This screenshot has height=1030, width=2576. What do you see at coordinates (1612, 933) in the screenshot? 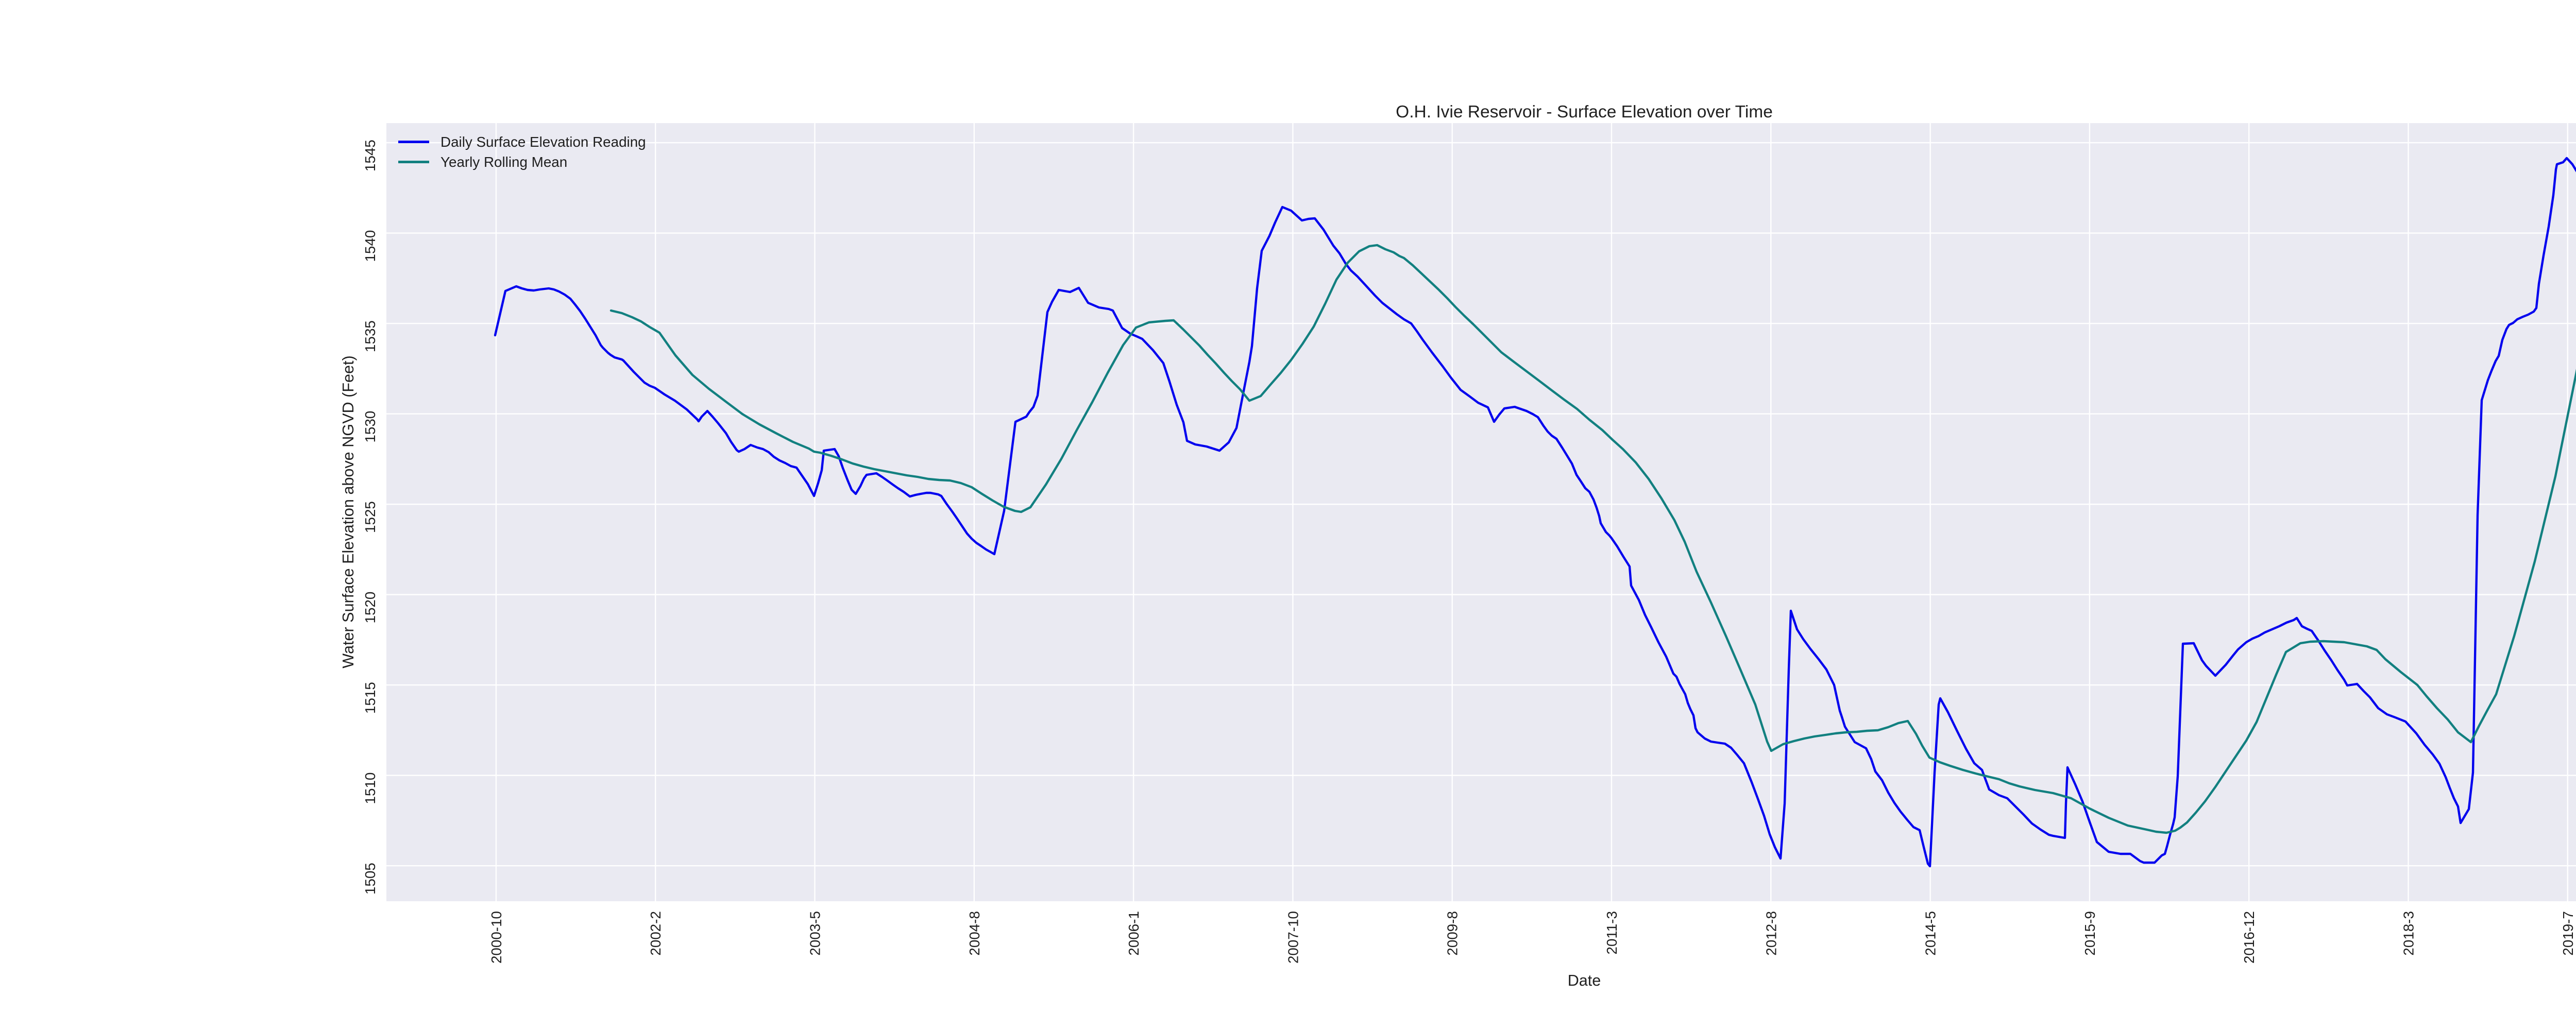
I see `svg-text: 2011-3` at bounding box center [1612, 933].